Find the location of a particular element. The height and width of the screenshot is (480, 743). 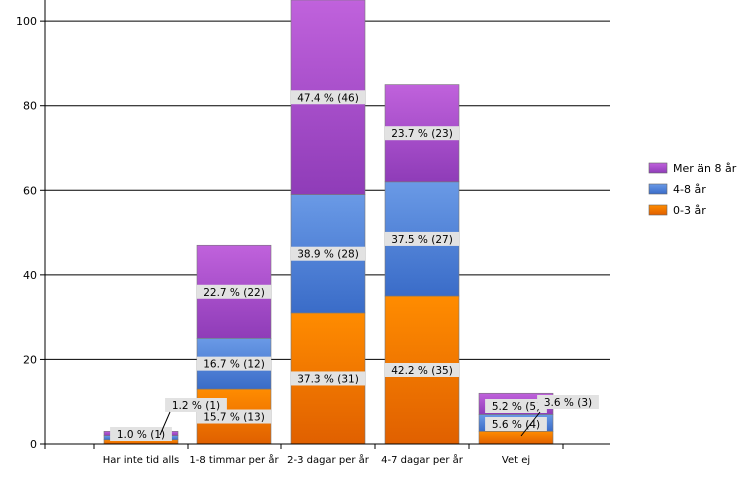

svg-text: 3.6 % (3) is located at coordinates (568, 403).